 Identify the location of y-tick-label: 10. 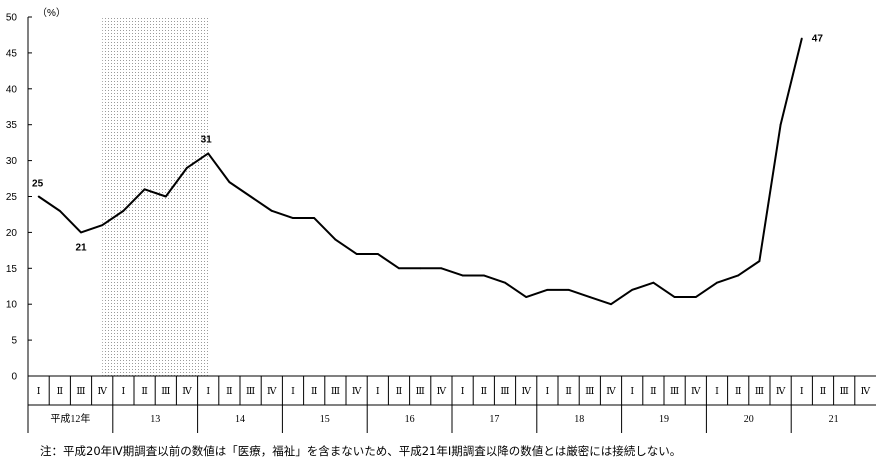
(12, 305).